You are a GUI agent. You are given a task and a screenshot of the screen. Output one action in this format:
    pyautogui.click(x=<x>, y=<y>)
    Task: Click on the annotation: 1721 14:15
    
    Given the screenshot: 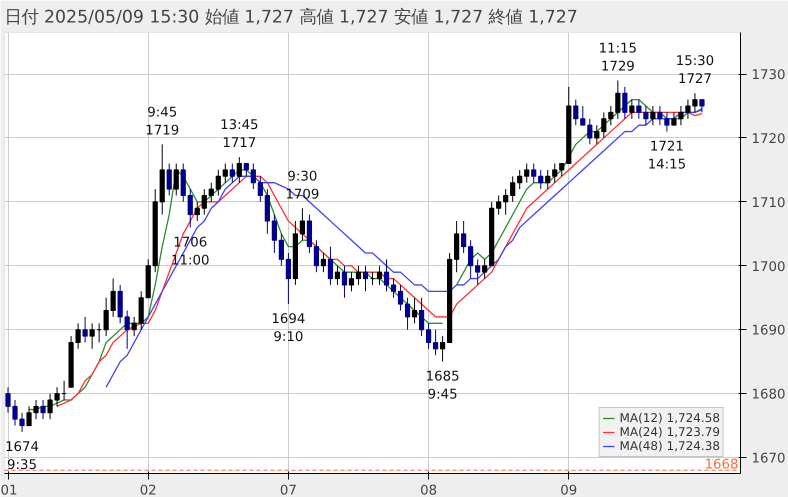 What is the action you would take?
    pyautogui.click(x=667, y=156)
    